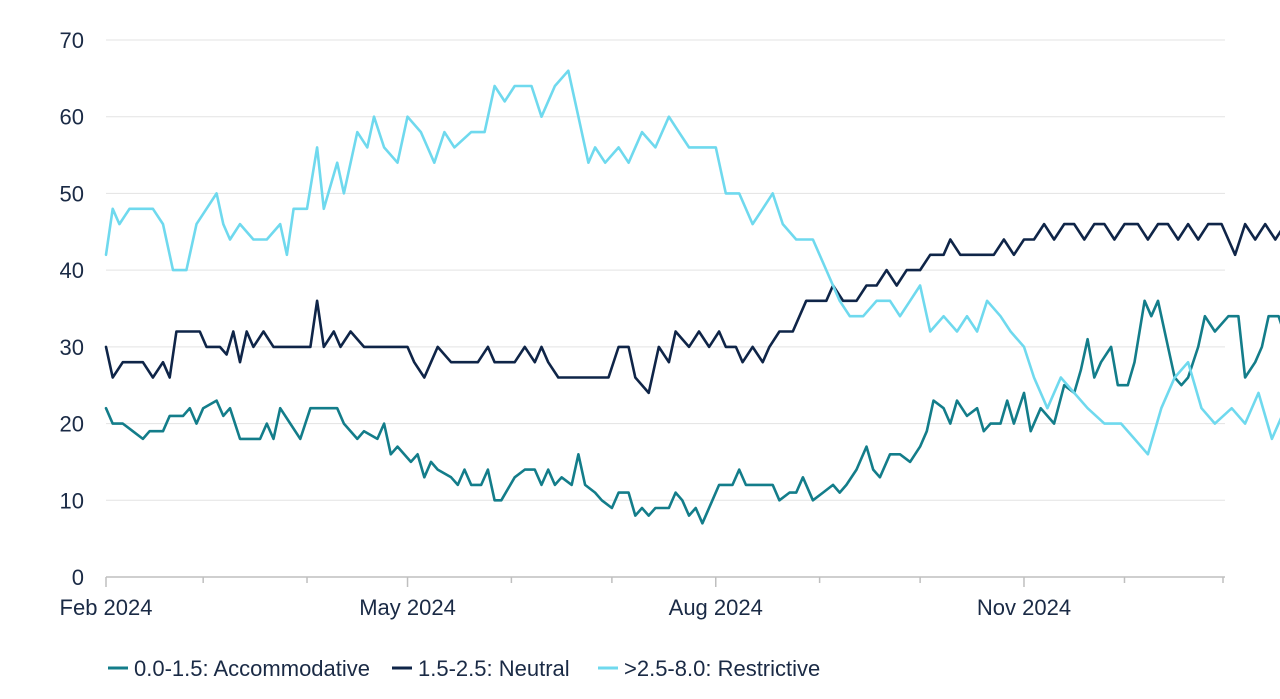  I want to click on y-tick-label: 60, so click(72, 117).